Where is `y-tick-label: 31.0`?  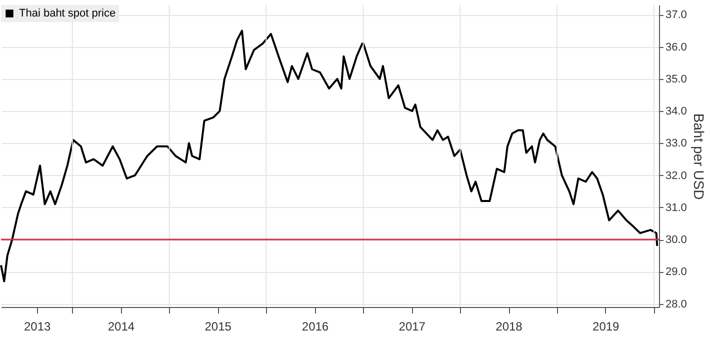 y-tick-label: 31.0 is located at coordinates (676, 208).